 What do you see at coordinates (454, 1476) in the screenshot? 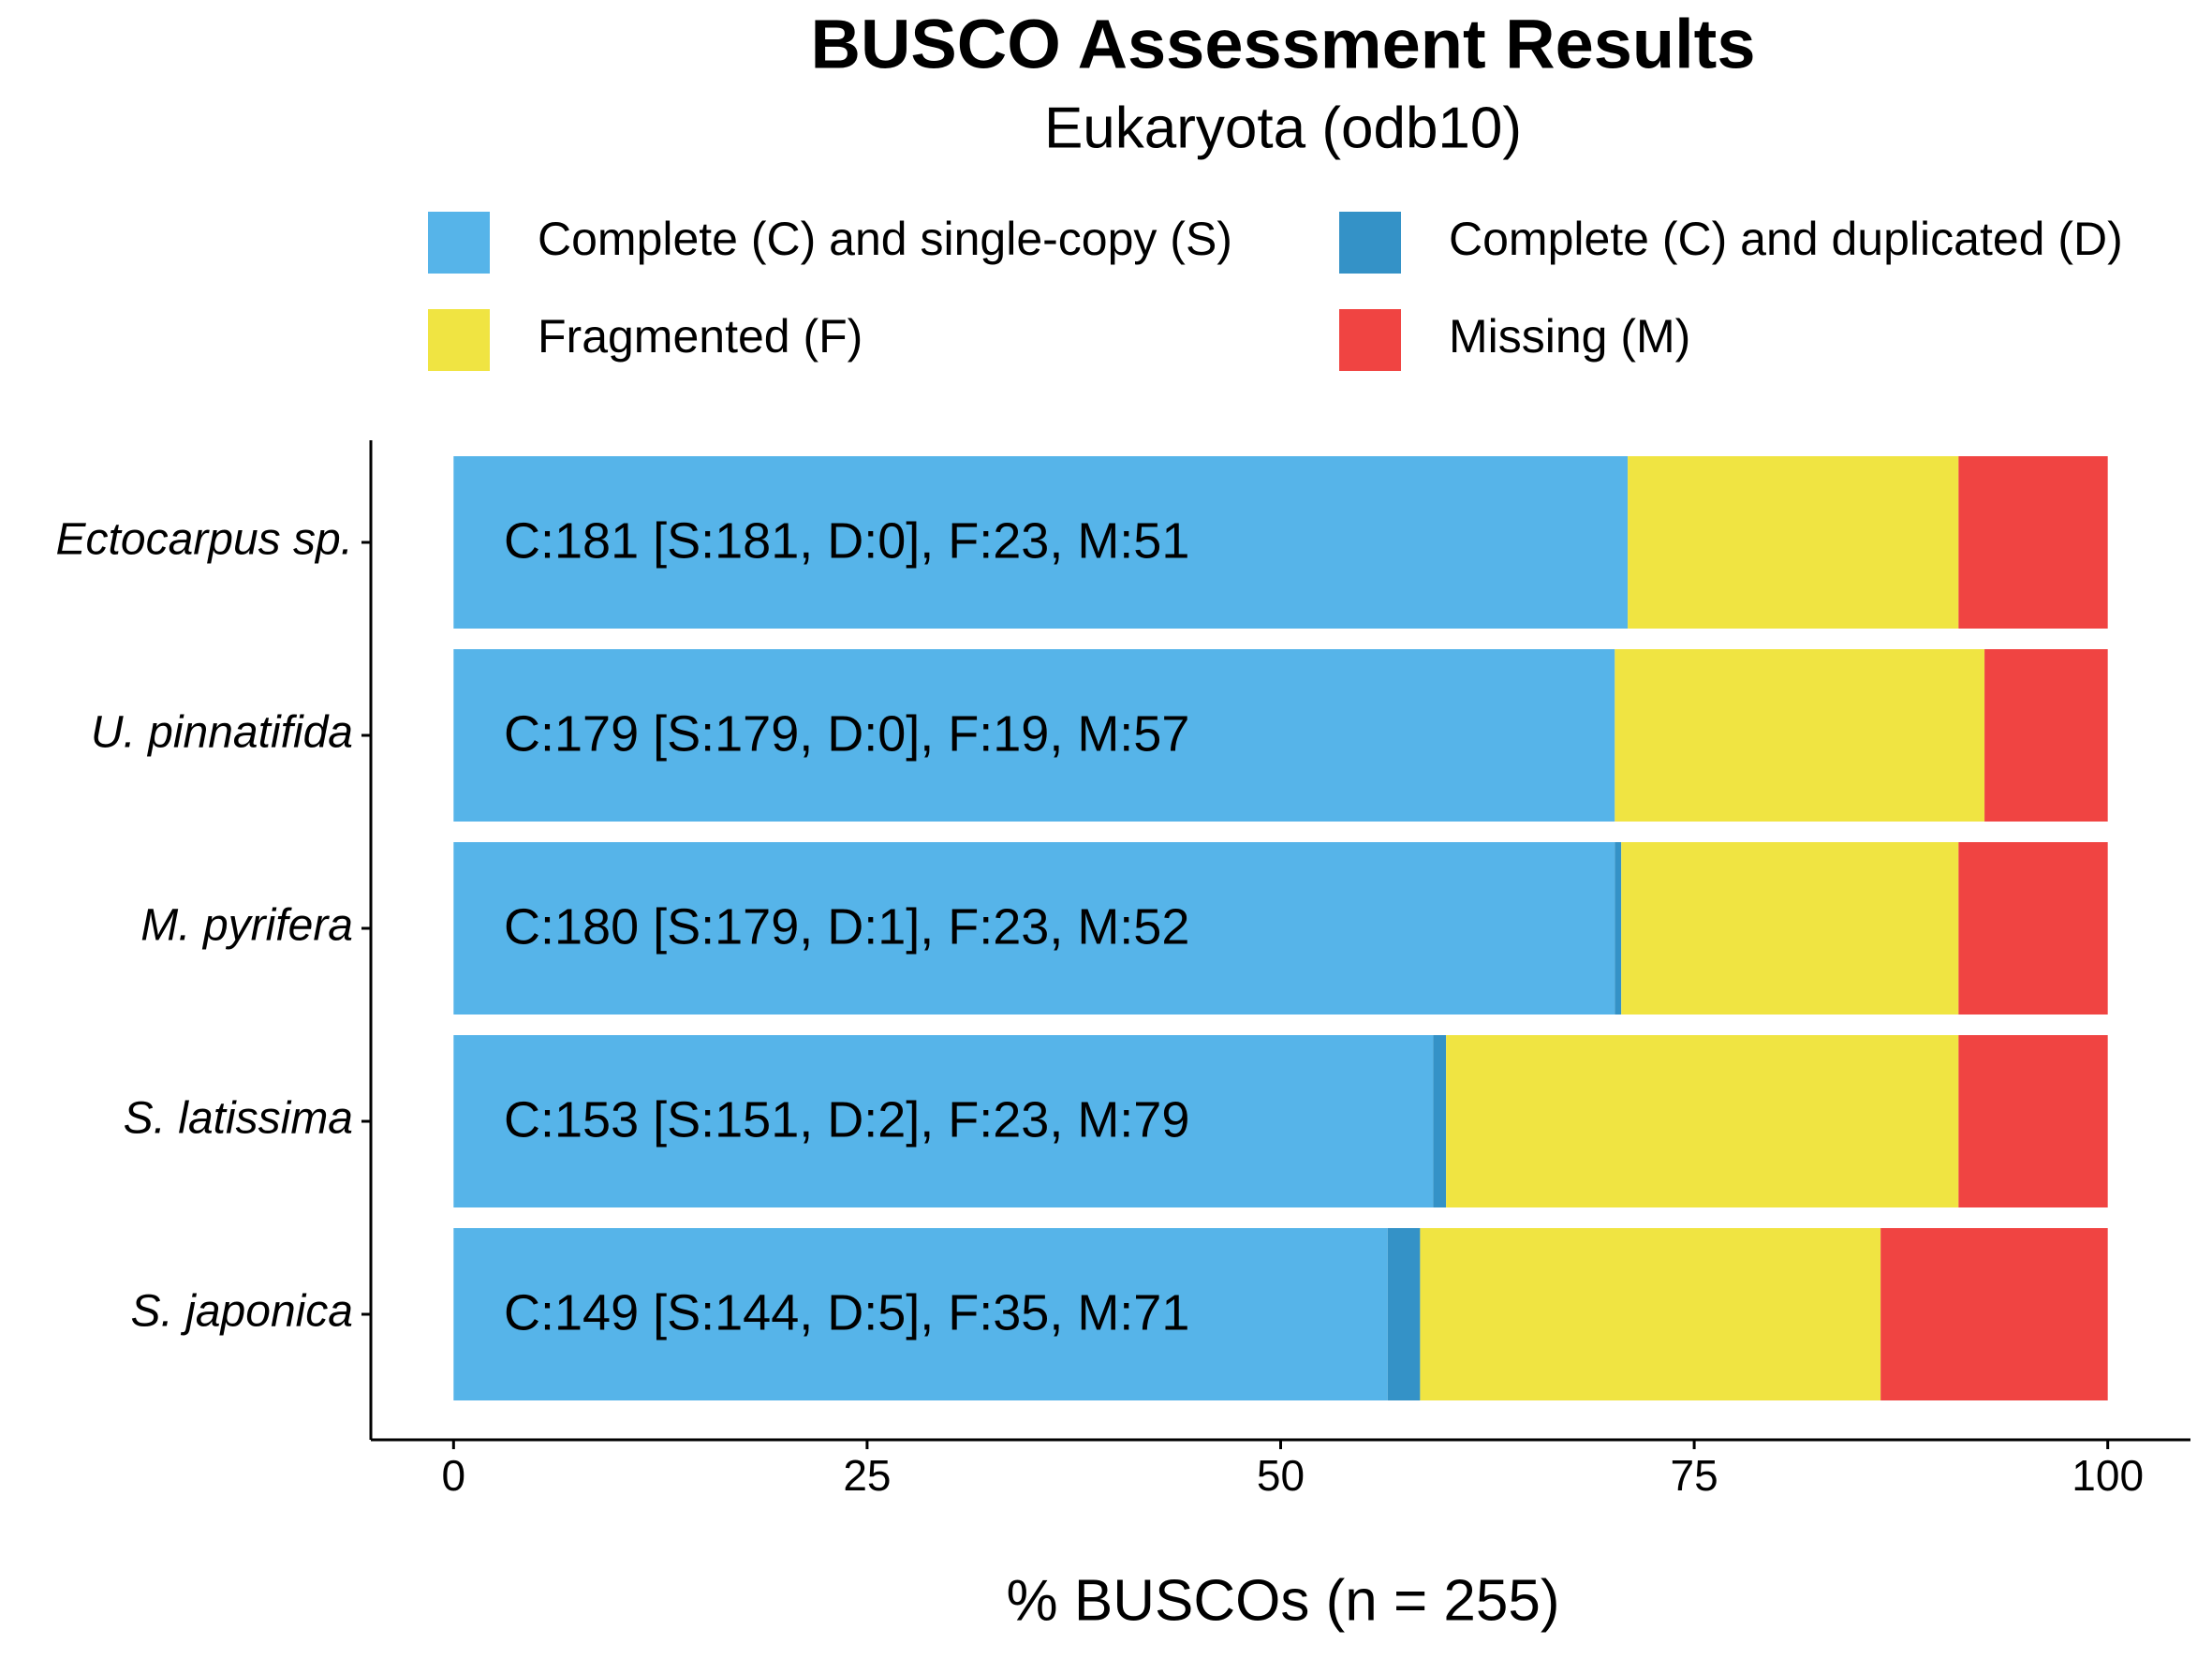
I see `x-tick-label: 0` at bounding box center [454, 1476].